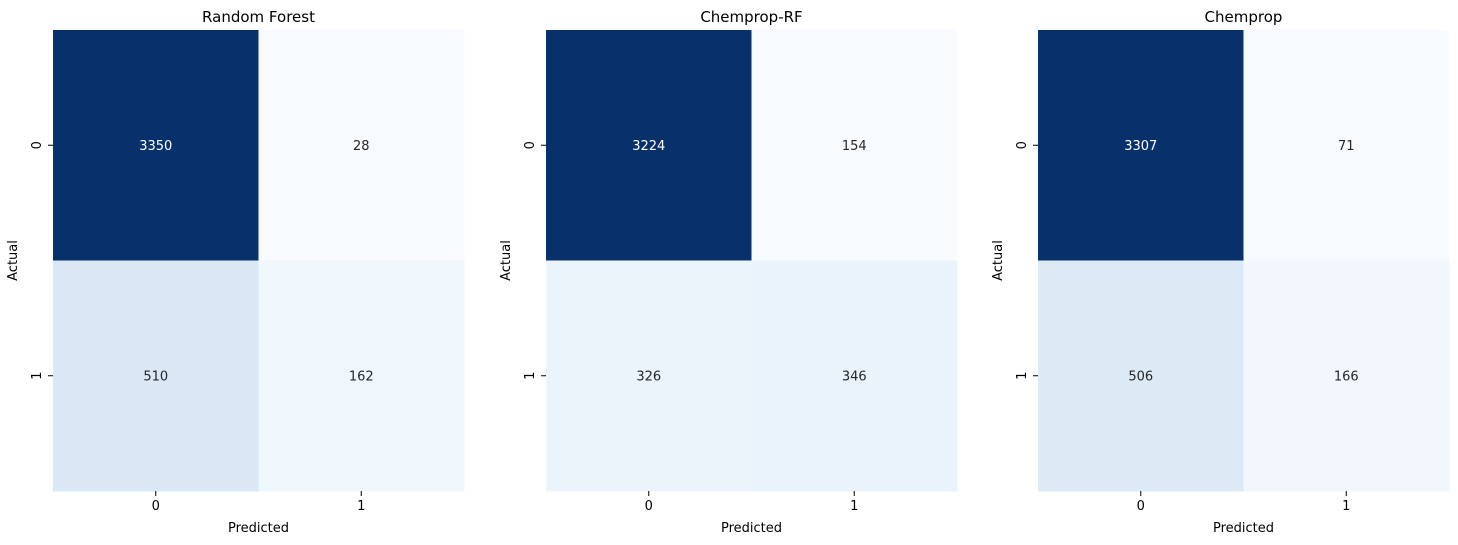 The height and width of the screenshot is (545, 1458). What do you see at coordinates (1346, 376) in the screenshot?
I see `cell-value-label: 166` at bounding box center [1346, 376].